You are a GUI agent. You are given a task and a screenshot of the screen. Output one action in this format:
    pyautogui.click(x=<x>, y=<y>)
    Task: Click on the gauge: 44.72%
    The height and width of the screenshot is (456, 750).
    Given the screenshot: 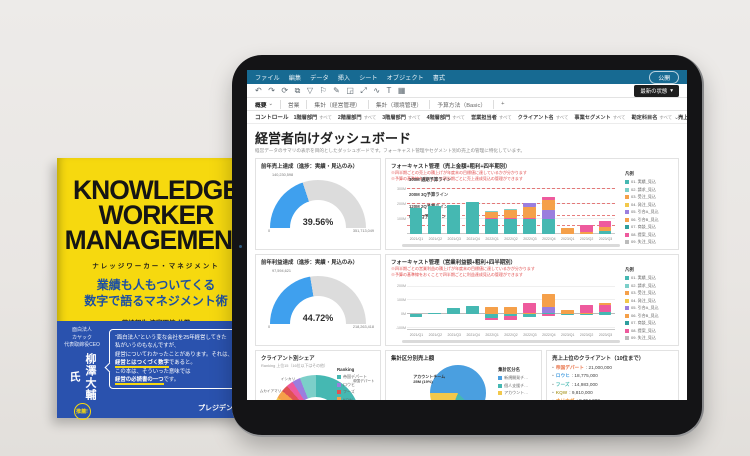 What is the action you would take?
    pyautogui.click(x=318, y=300)
    